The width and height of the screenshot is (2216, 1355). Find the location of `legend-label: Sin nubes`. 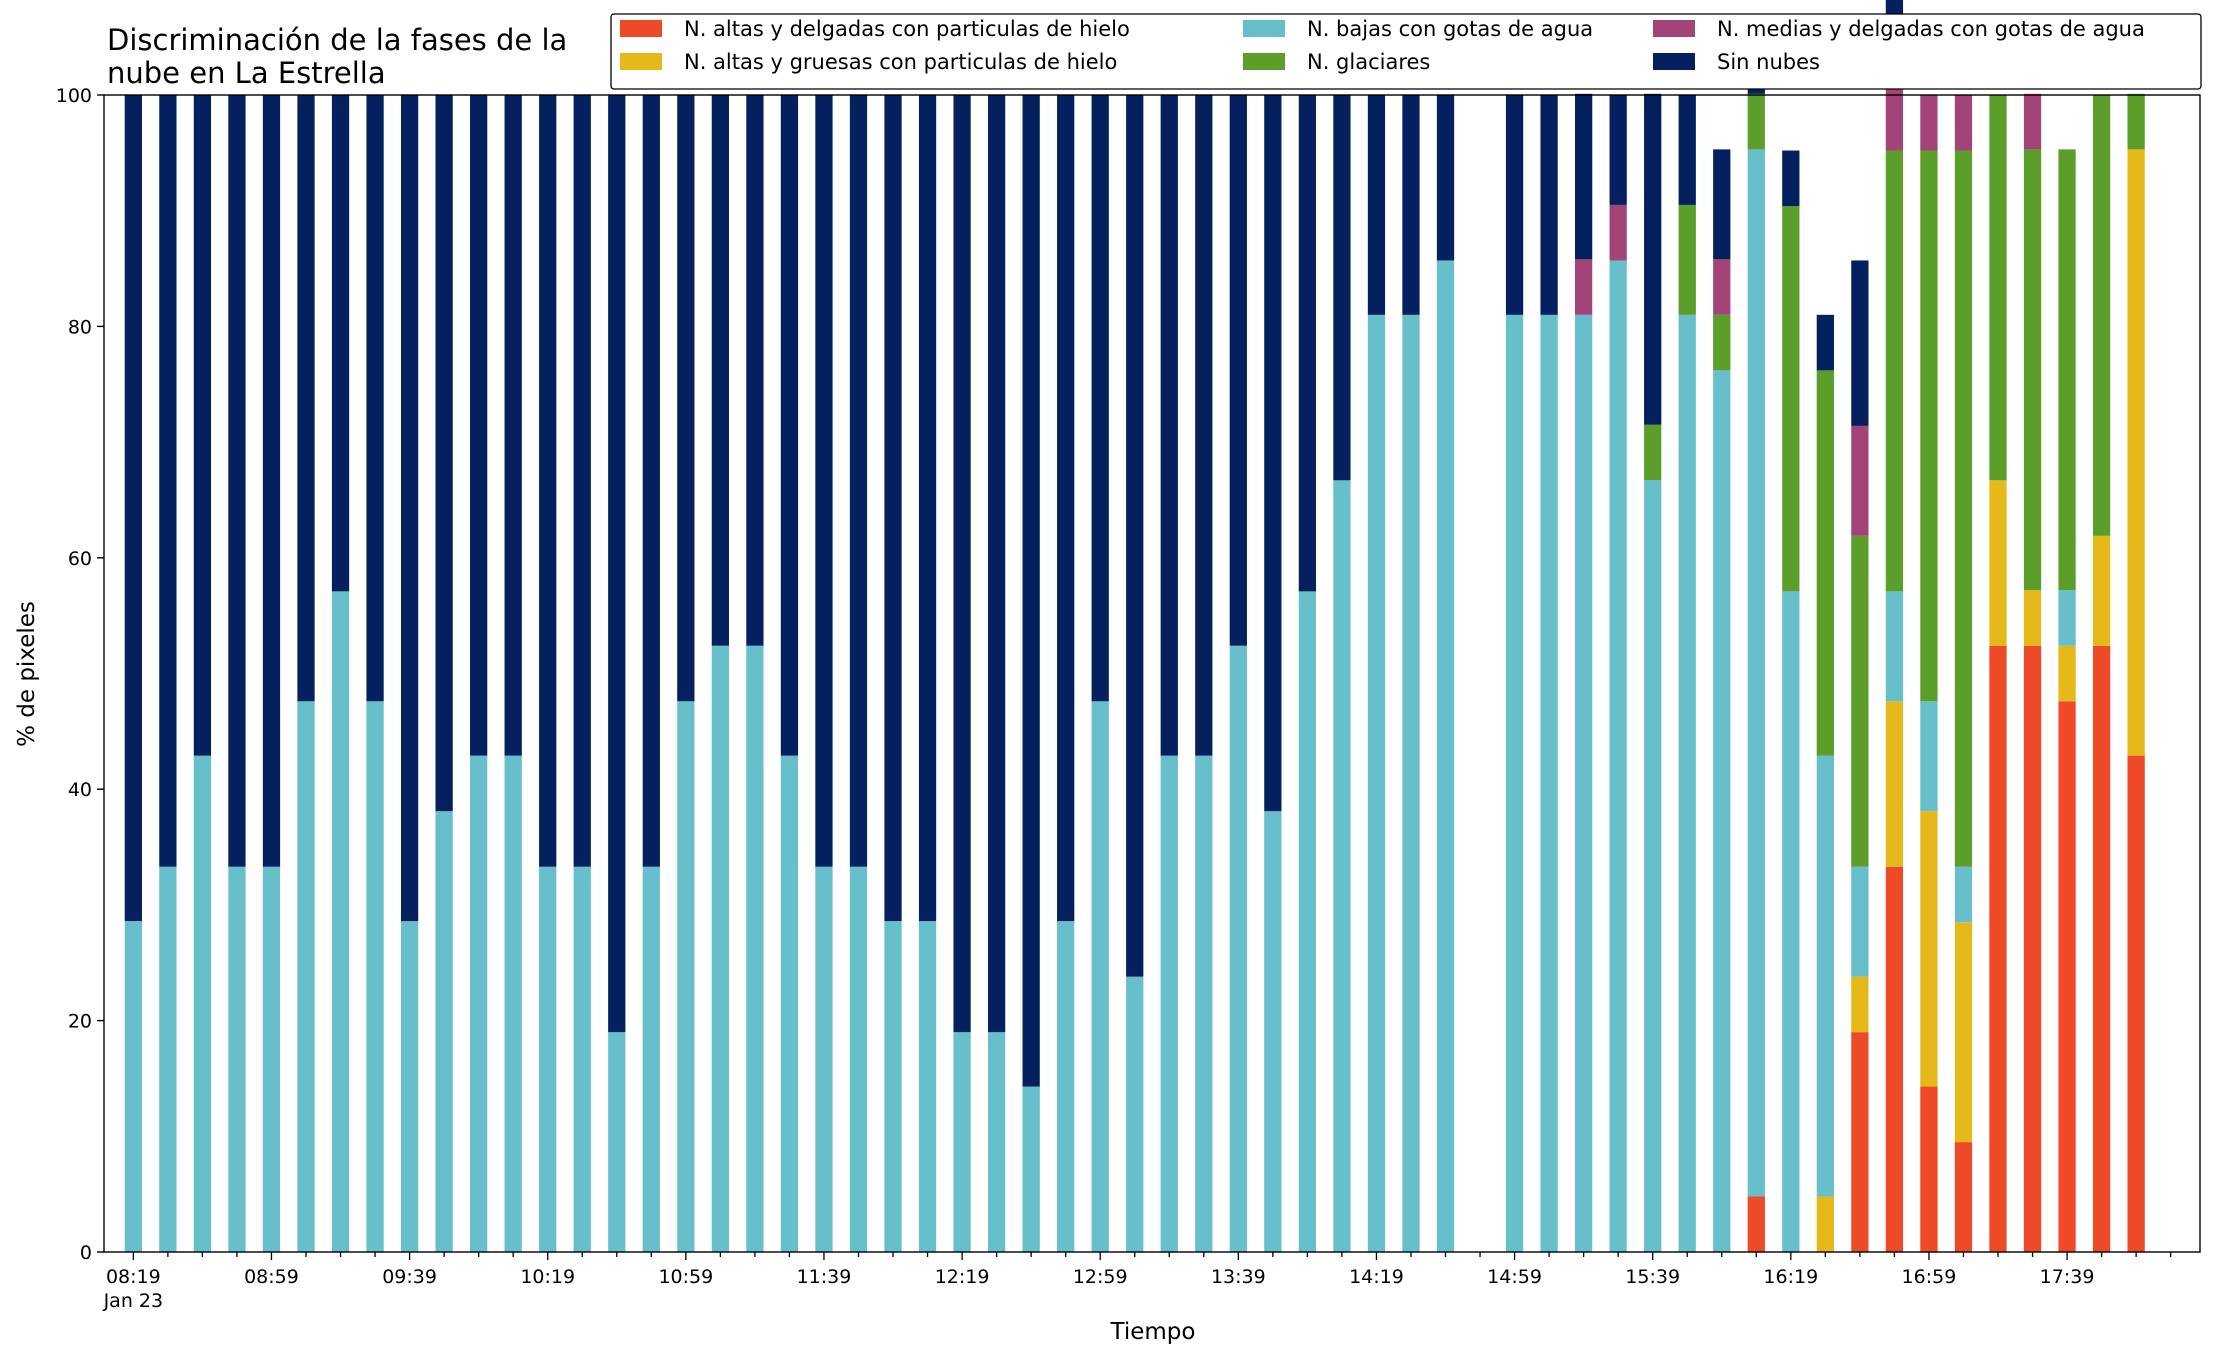

legend-label: Sin nubes is located at coordinates (1768, 62).